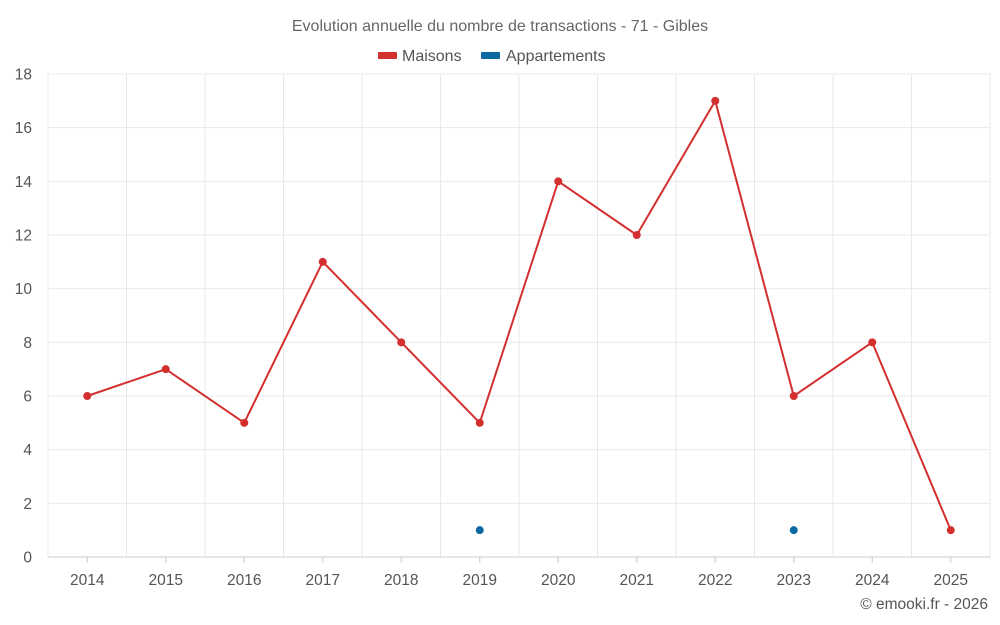 The height and width of the screenshot is (625, 1000). Describe the element at coordinates (23, 236) in the screenshot. I see `y-tick-label: 12` at that location.